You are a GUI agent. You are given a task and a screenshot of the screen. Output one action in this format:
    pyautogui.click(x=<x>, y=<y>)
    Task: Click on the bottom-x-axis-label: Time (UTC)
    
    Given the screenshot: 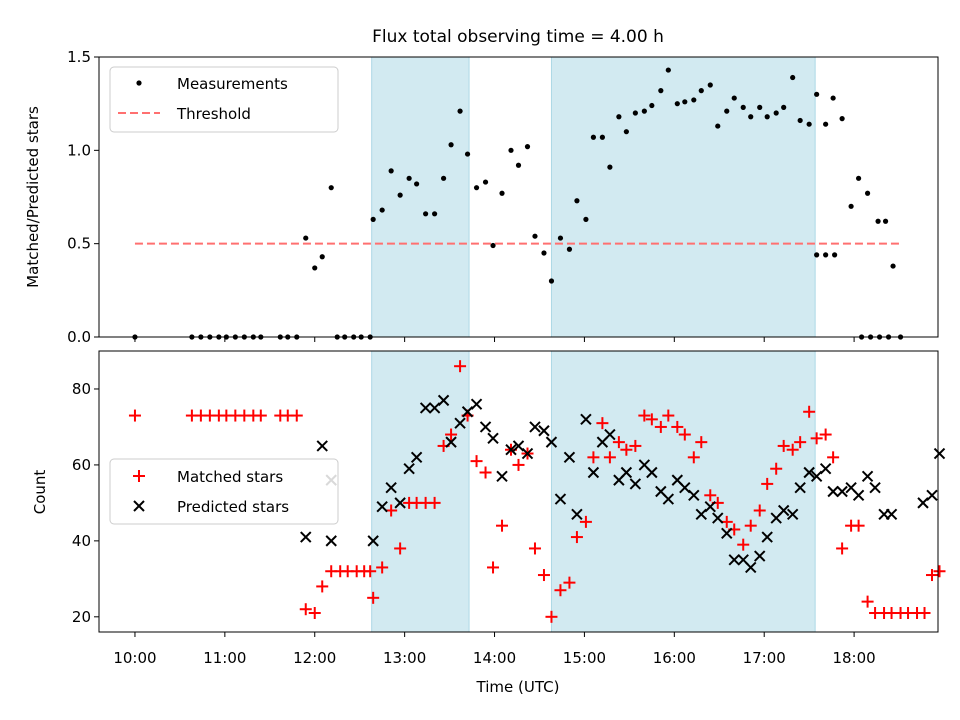 What is the action you would take?
    pyautogui.click(x=518, y=687)
    